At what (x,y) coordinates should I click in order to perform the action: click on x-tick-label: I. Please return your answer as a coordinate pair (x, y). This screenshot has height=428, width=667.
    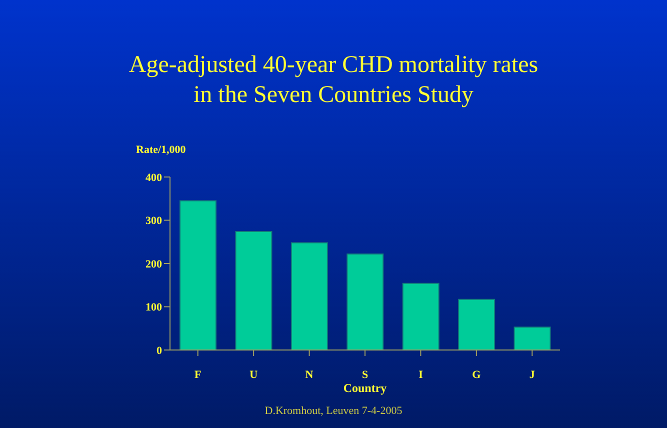
    Looking at the image, I should click on (420, 374).